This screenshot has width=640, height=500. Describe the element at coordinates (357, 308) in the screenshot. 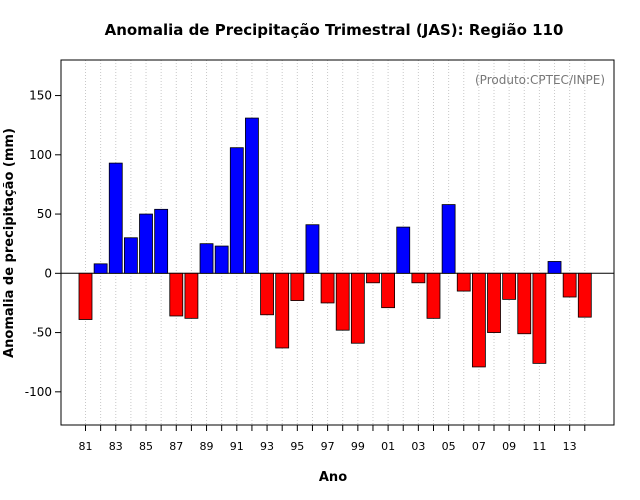

I see `bar-1999` at that location.